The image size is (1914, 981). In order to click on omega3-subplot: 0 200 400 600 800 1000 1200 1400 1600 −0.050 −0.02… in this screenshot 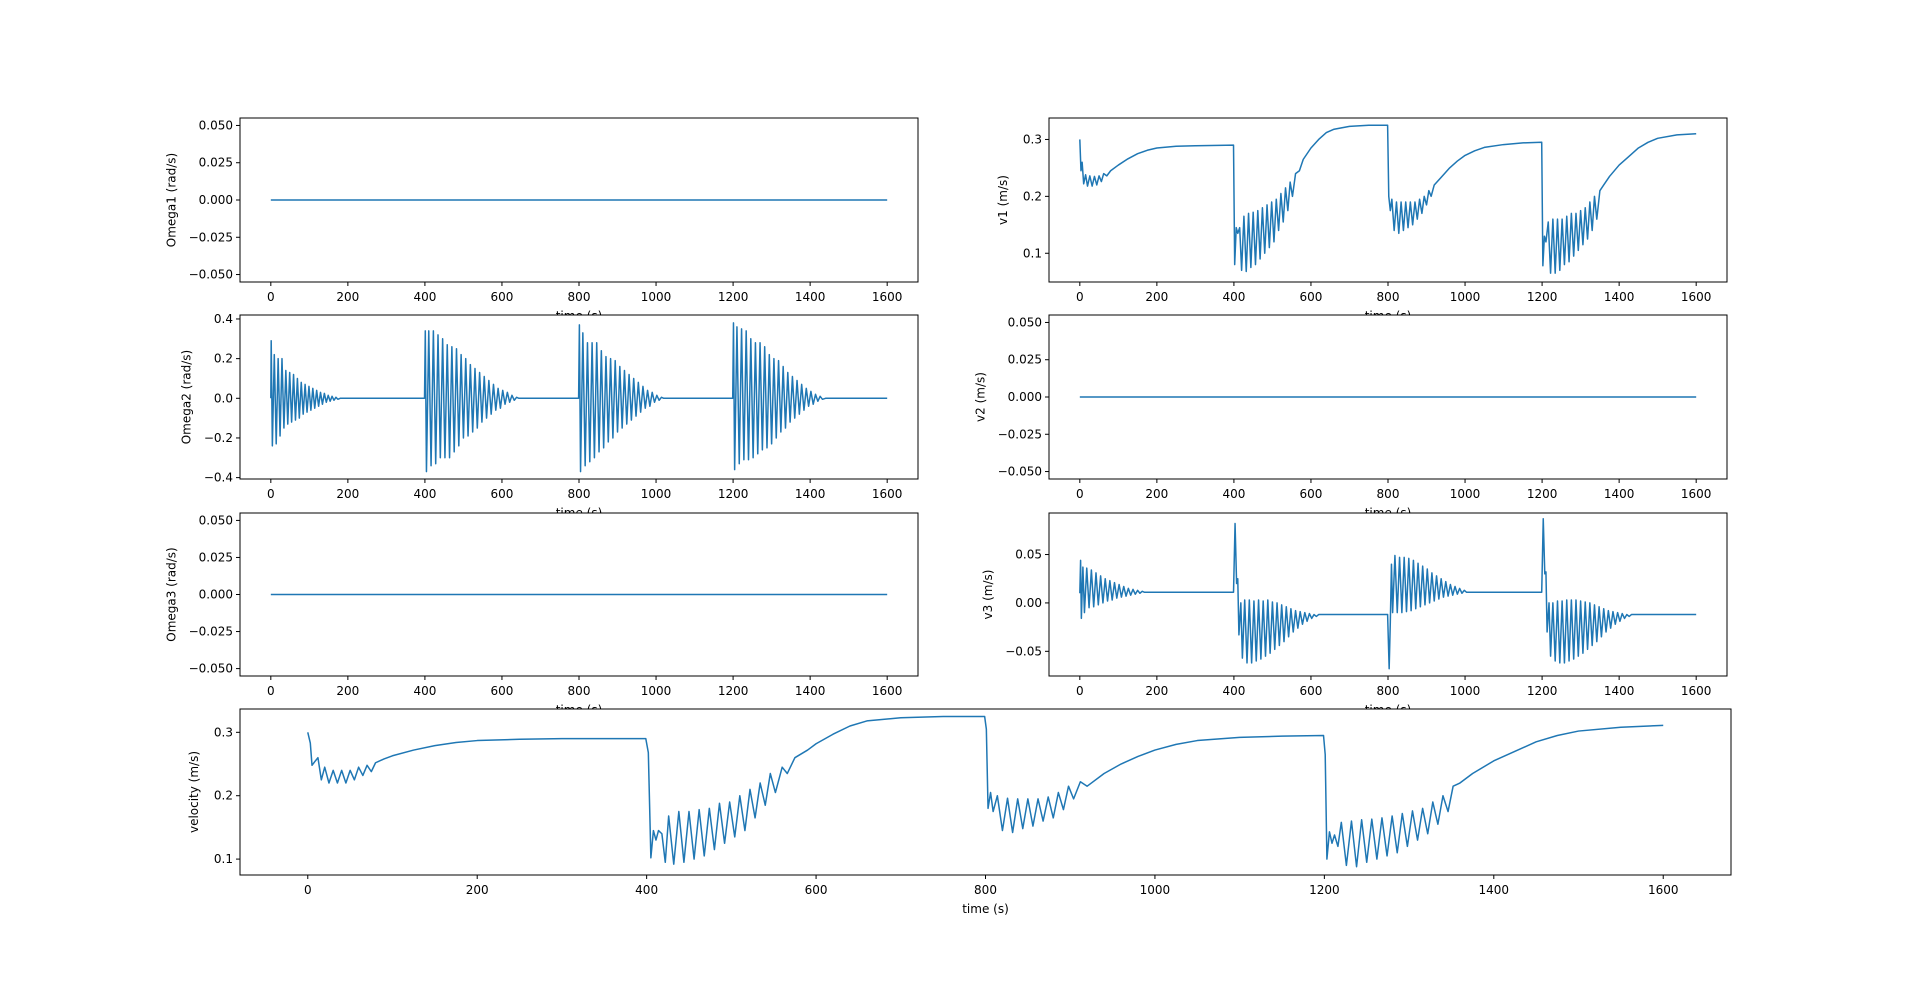, I will do `click(542, 614)`.